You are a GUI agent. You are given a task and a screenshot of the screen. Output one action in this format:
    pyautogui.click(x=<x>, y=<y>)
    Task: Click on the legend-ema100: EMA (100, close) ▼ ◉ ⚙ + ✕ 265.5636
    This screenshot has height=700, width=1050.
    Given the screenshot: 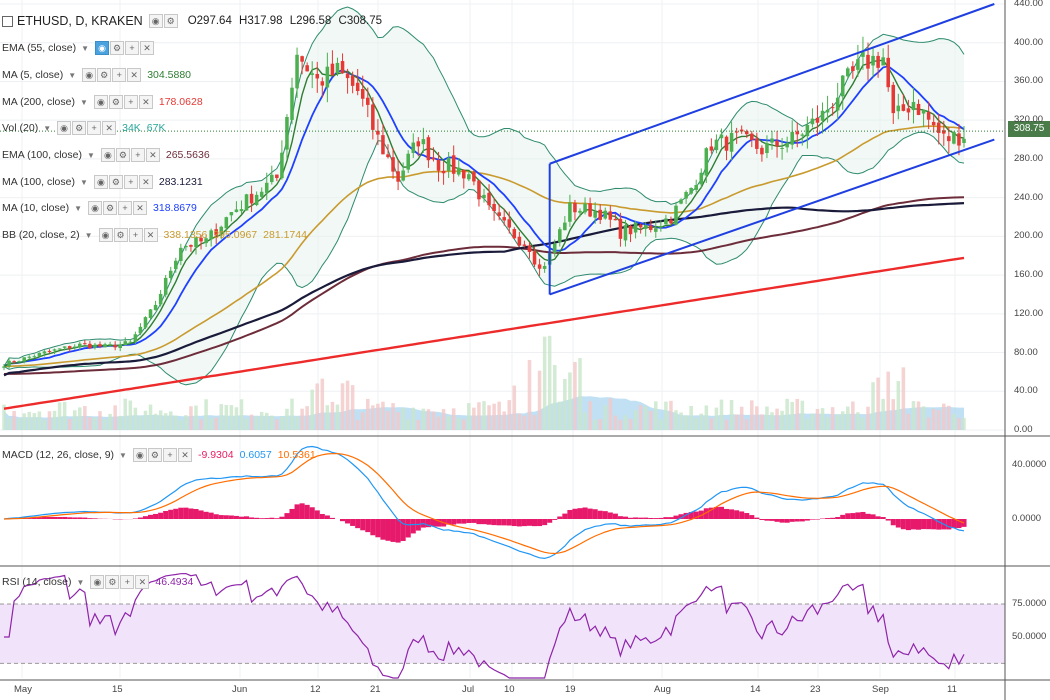 What is the action you would take?
    pyautogui.click(x=109, y=155)
    